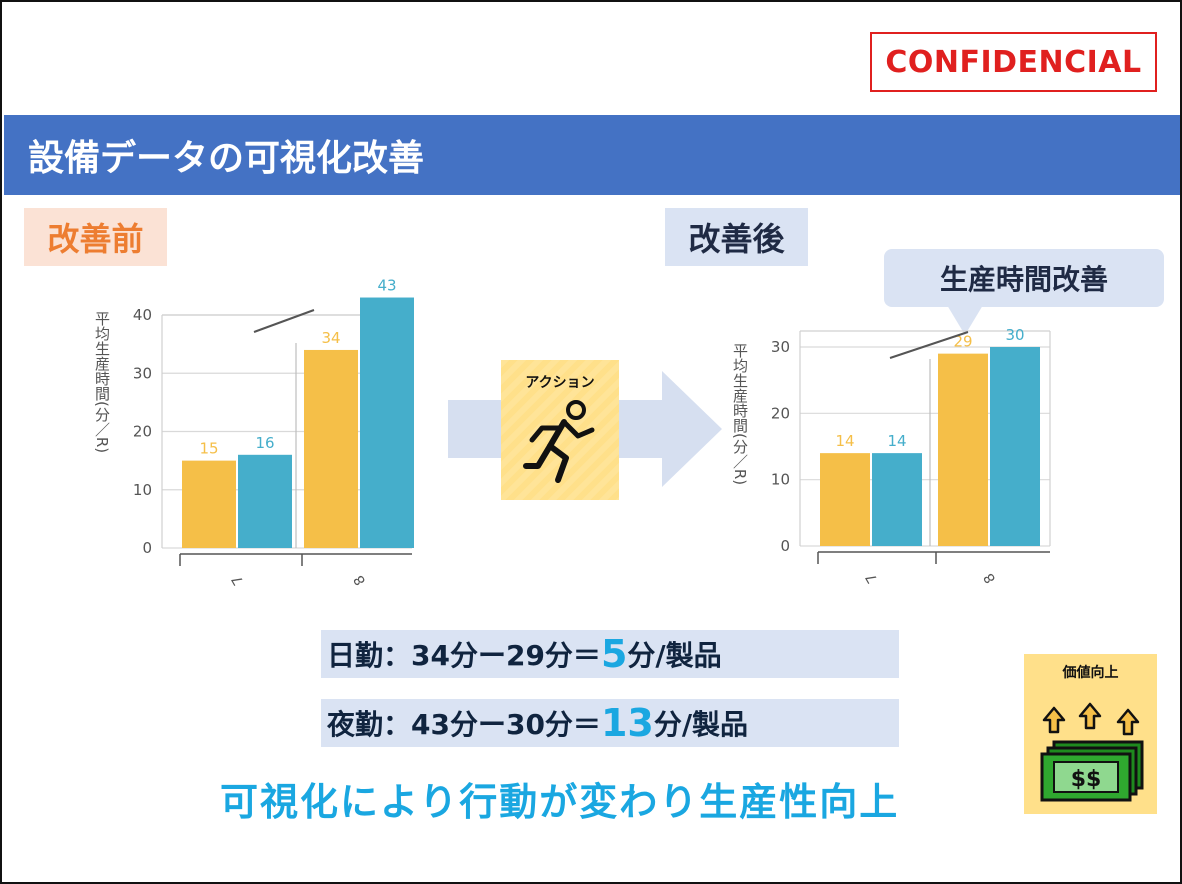  Describe the element at coordinates (464, 724) in the screenshot. I see `night-calc-prefix: 夜勤：43分ー30分＝` at that location.